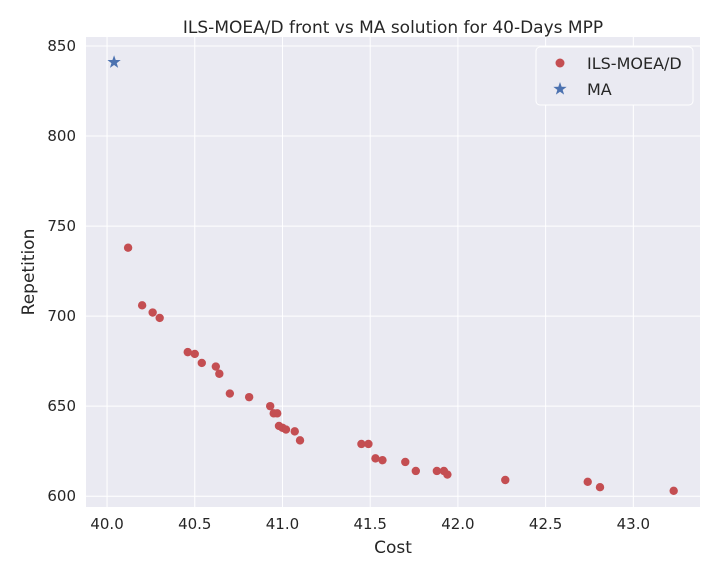 Image resolution: width=720 pixels, height=580 pixels. What do you see at coordinates (282, 524) in the screenshot?
I see `x-tick-label: 41.0` at bounding box center [282, 524].